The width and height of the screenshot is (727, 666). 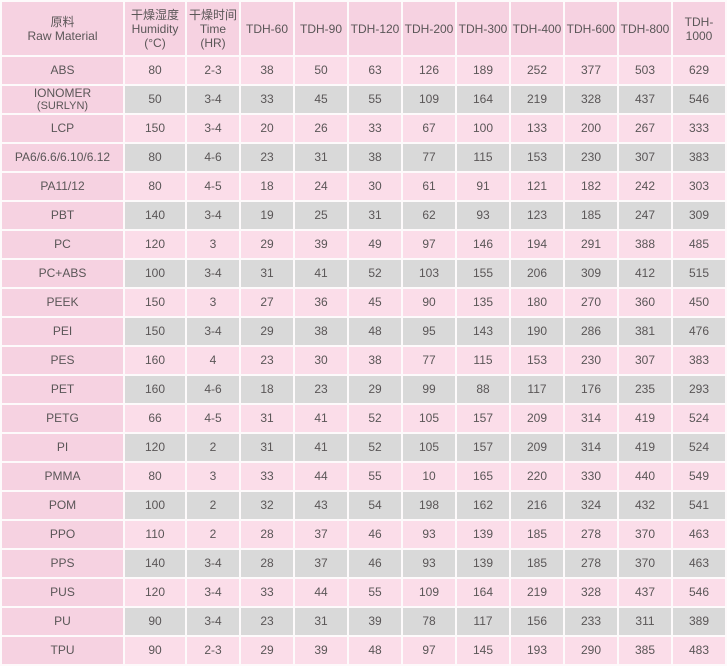 What do you see at coordinates (62, 273) in the screenshot?
I see `material-cell: PC+ABS` at bounding box center [62, 273].